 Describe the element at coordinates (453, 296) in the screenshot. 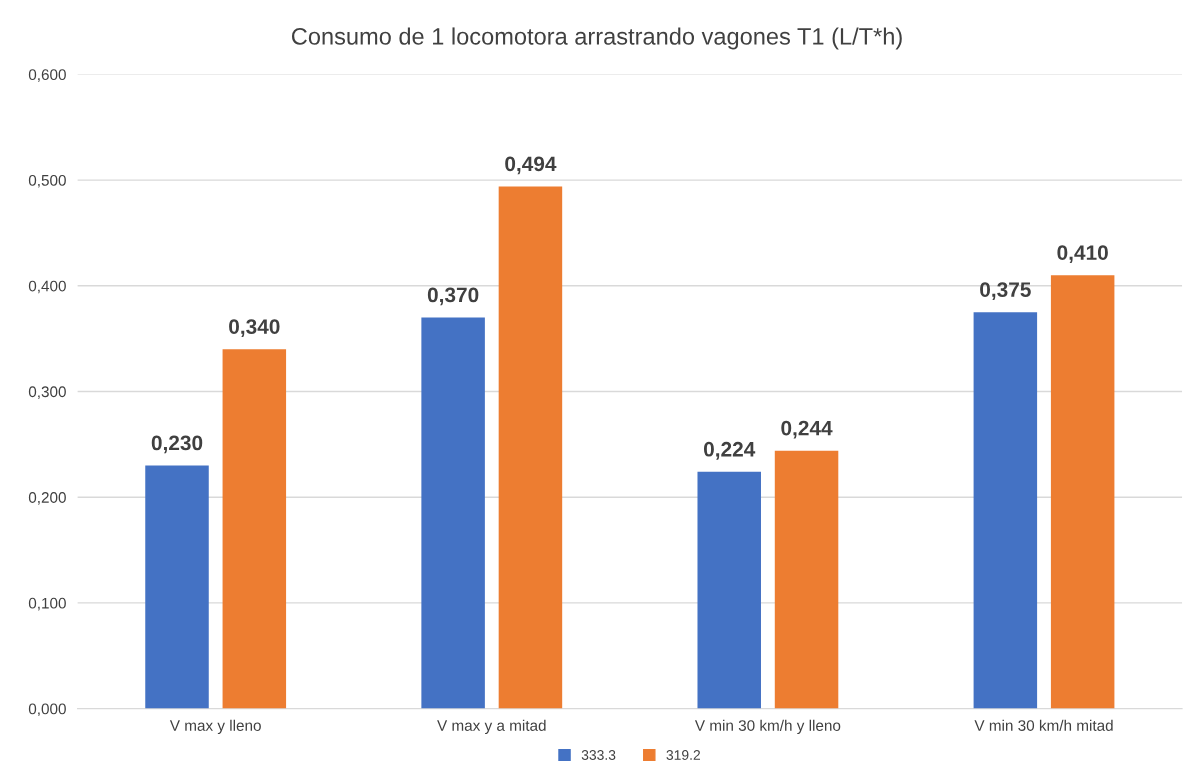

I see `data-label: 0,370` at that location.